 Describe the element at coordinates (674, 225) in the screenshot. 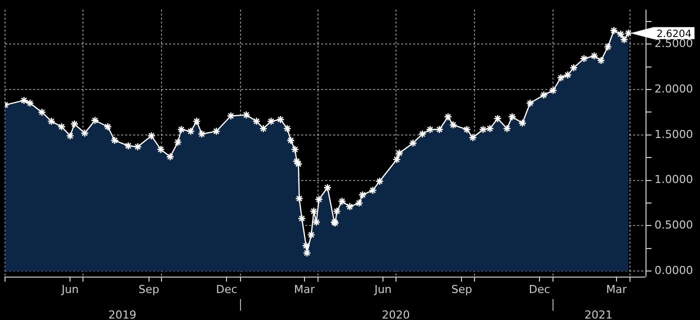

I see `y-tick-label: 0.5000` at that location.